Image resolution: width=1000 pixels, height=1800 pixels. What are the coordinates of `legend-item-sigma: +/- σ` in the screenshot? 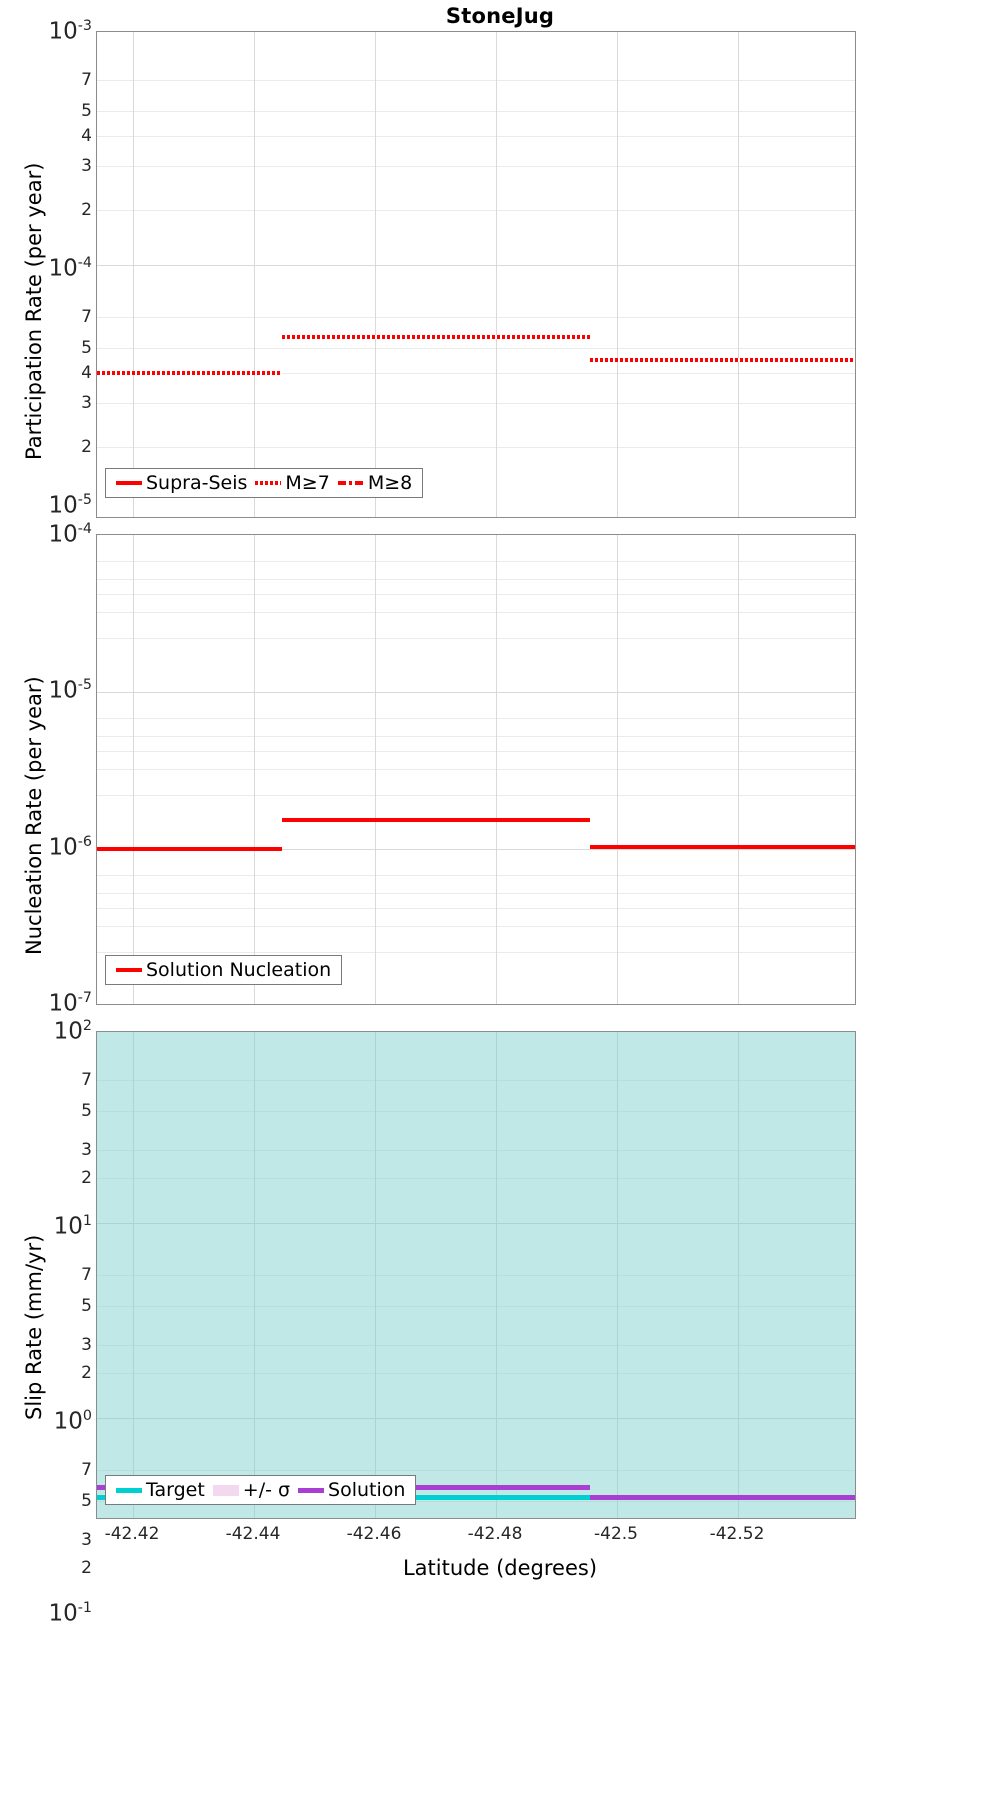 It's located at (251, 1490).